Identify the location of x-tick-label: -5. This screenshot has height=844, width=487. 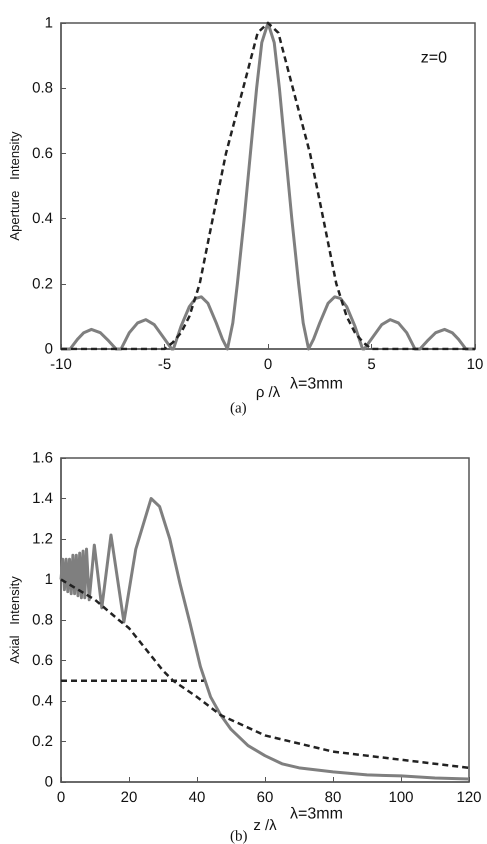
(165, 364).